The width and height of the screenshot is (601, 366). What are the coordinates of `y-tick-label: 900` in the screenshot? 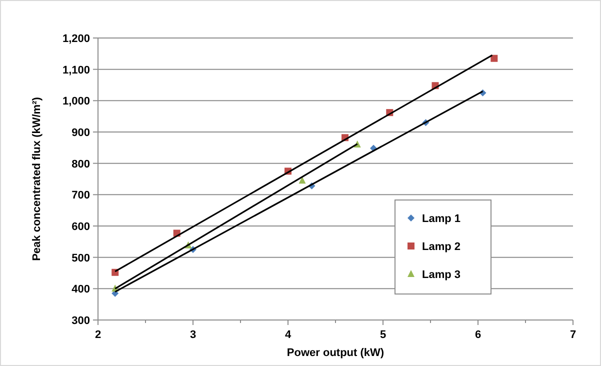 It's located at (81, 133).